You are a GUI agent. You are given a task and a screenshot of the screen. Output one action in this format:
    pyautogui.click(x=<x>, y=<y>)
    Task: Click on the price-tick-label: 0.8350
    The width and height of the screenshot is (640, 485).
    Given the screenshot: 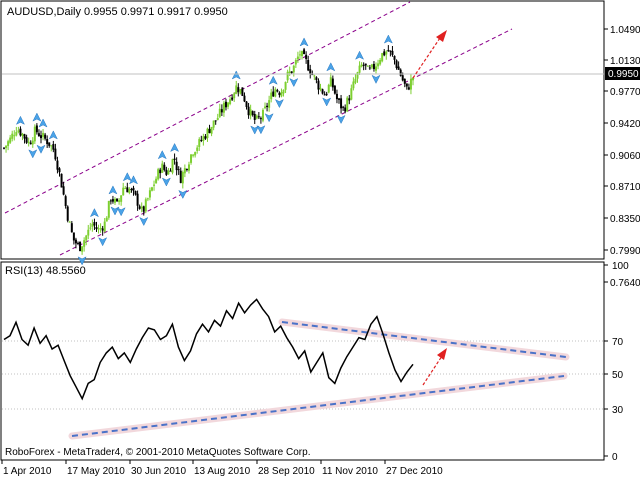 What is the action you would take?
    pyautogui.click(x=625, y=219)
    